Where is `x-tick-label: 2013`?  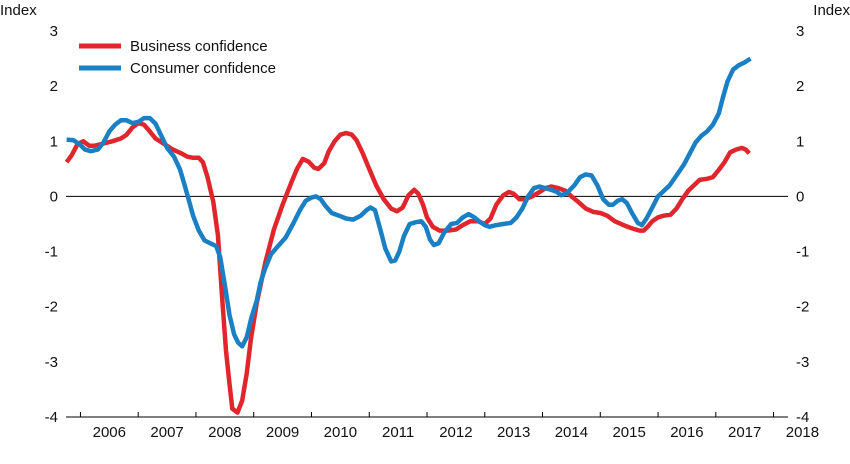
x-tick-label: 2013 is located at coordinates (513, 432).